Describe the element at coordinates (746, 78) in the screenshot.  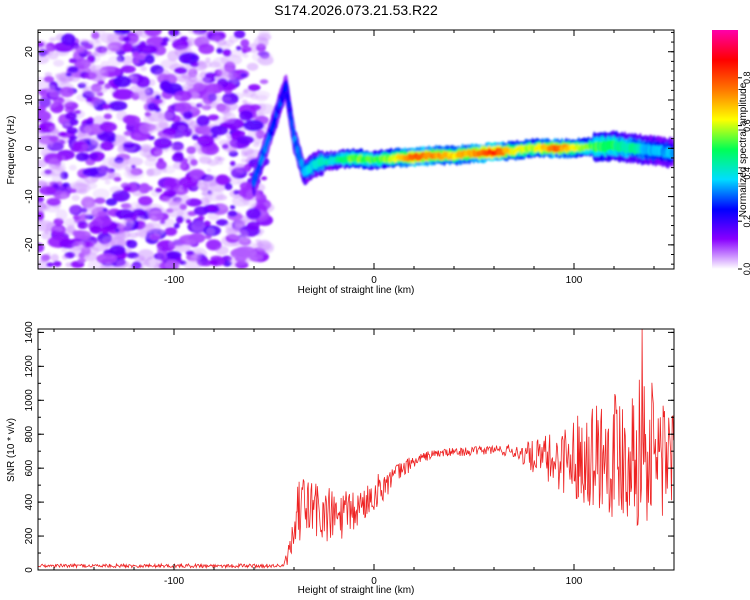
I see `colorbar-tick-label: 0.8` at that location.